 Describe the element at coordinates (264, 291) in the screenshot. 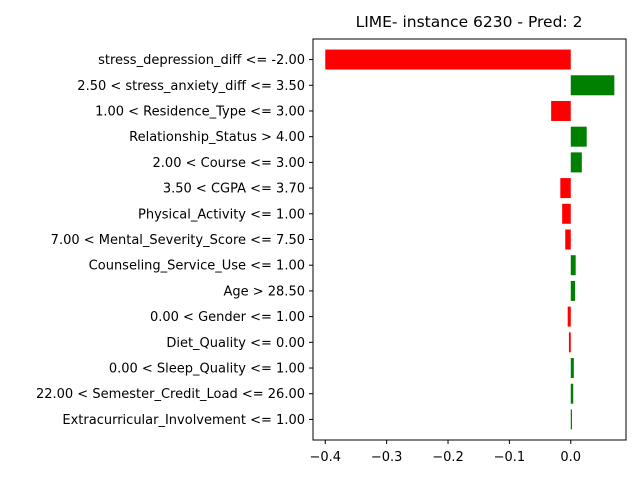

I see `y-tick-label: Age > 28.50` at that location.